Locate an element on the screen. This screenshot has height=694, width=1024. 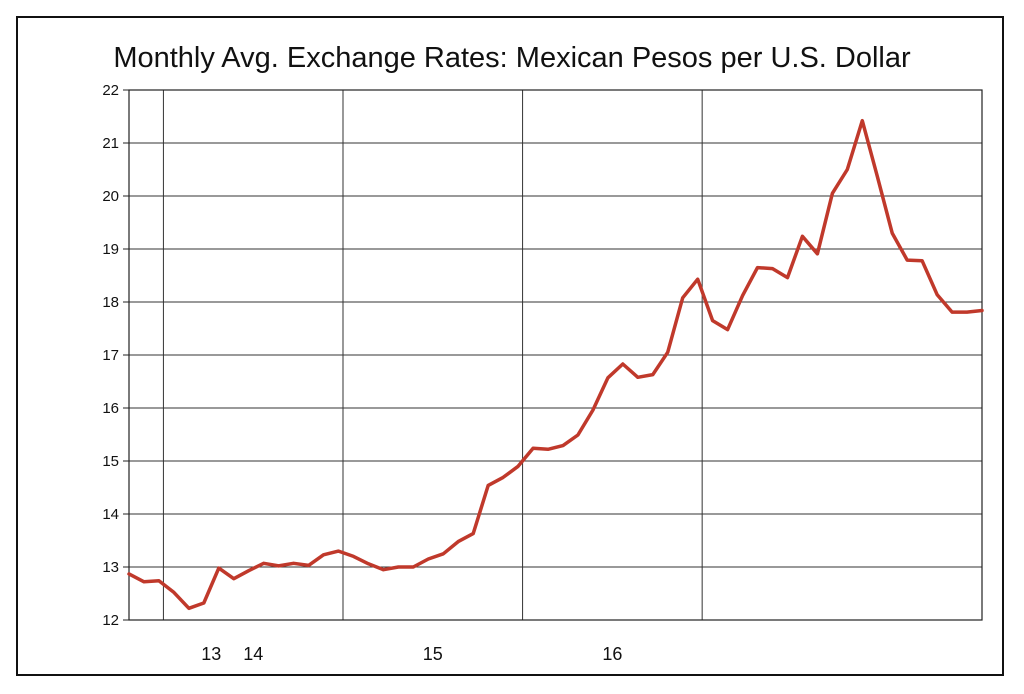
y-tick-label: 22 is located at coordinates (110, 90).